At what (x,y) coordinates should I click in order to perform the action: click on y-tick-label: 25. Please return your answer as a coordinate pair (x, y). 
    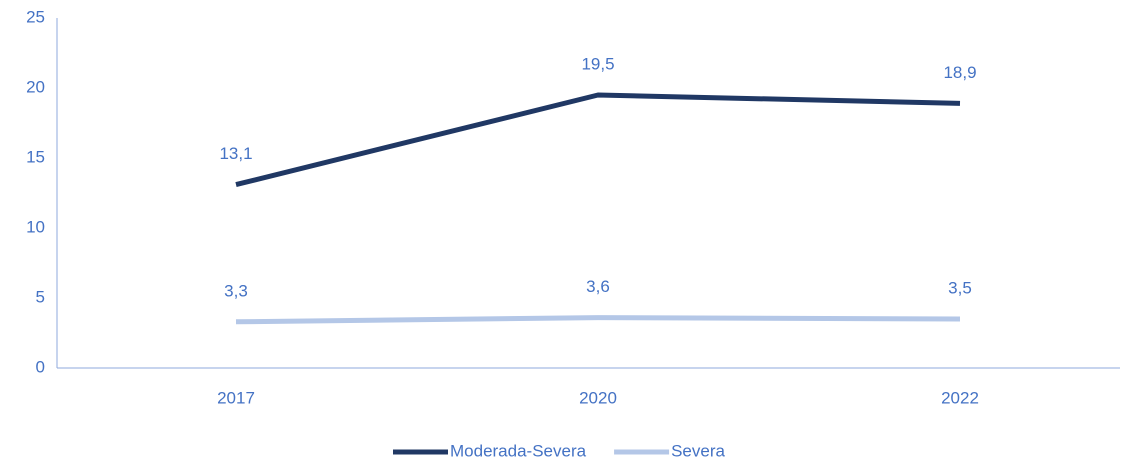
    Looking at the image, I should click on (35, 16).